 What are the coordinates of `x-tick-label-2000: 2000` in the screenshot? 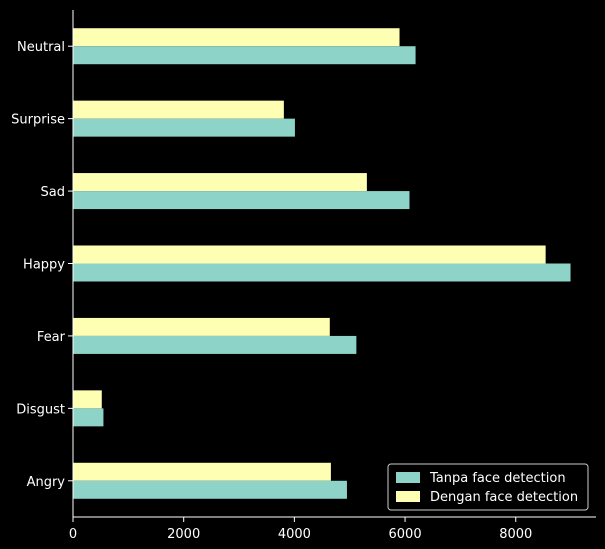 It's located at (183, 534).